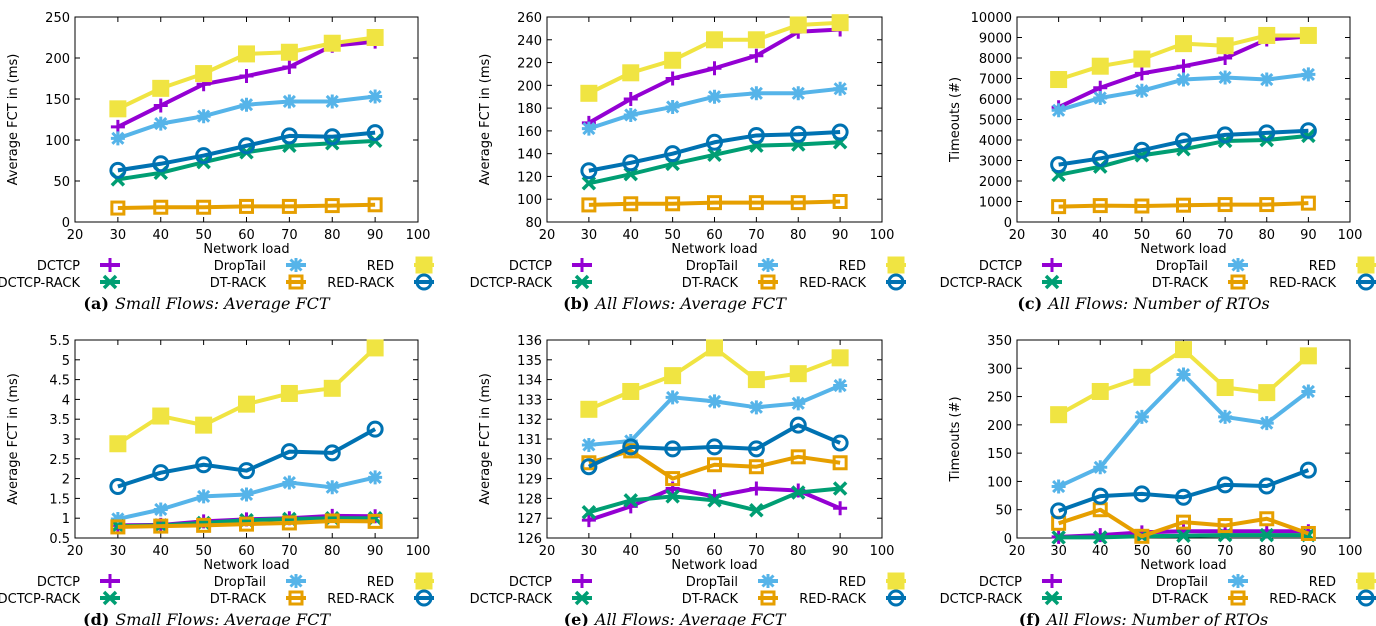 The image size is (1376, 626). Describe the element at coordinates (995, 80) in the screenshot. I see `y-tick-label: 7000` at that location.